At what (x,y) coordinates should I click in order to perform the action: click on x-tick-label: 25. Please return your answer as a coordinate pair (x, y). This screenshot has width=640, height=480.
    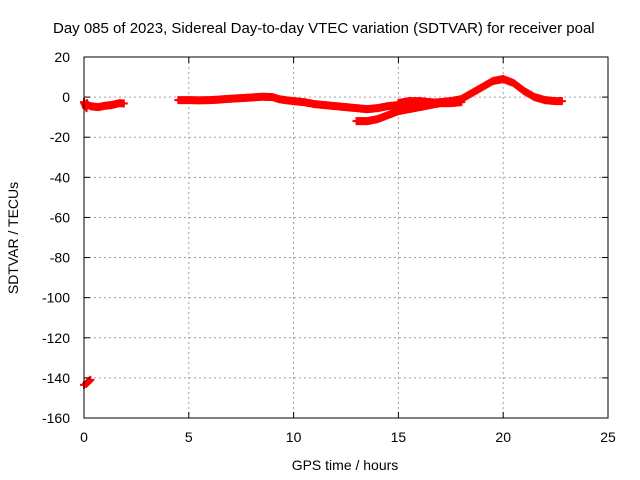
    Looking at the image, I should click on (608, 437).